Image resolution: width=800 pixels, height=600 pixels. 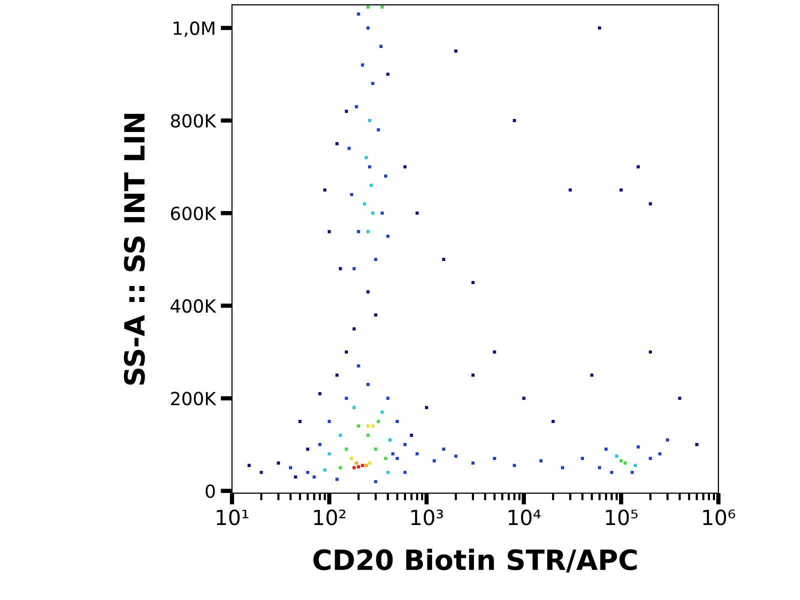 I want to click on x-tick-label: 10⁵, so click(x=622, y=518).